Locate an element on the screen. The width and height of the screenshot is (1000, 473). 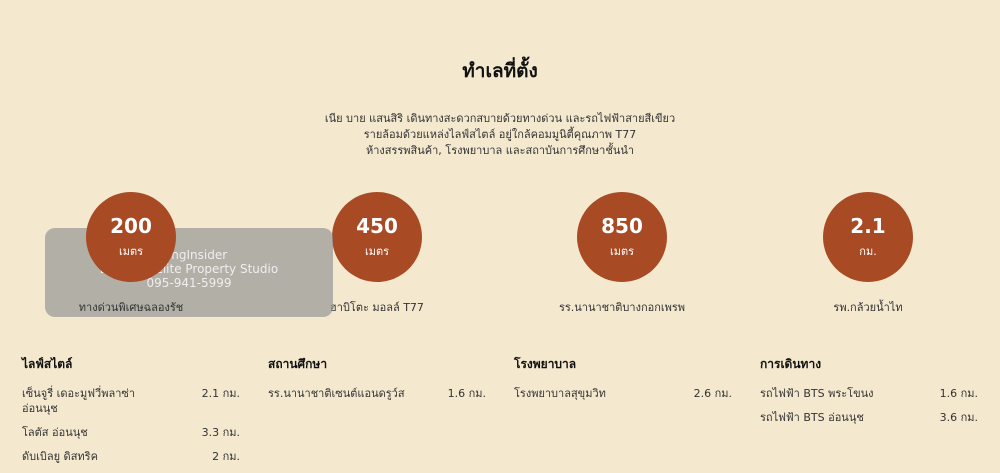
stat-label: รพ.กล้วยน้ำไท is located at coordinates (868, 307).